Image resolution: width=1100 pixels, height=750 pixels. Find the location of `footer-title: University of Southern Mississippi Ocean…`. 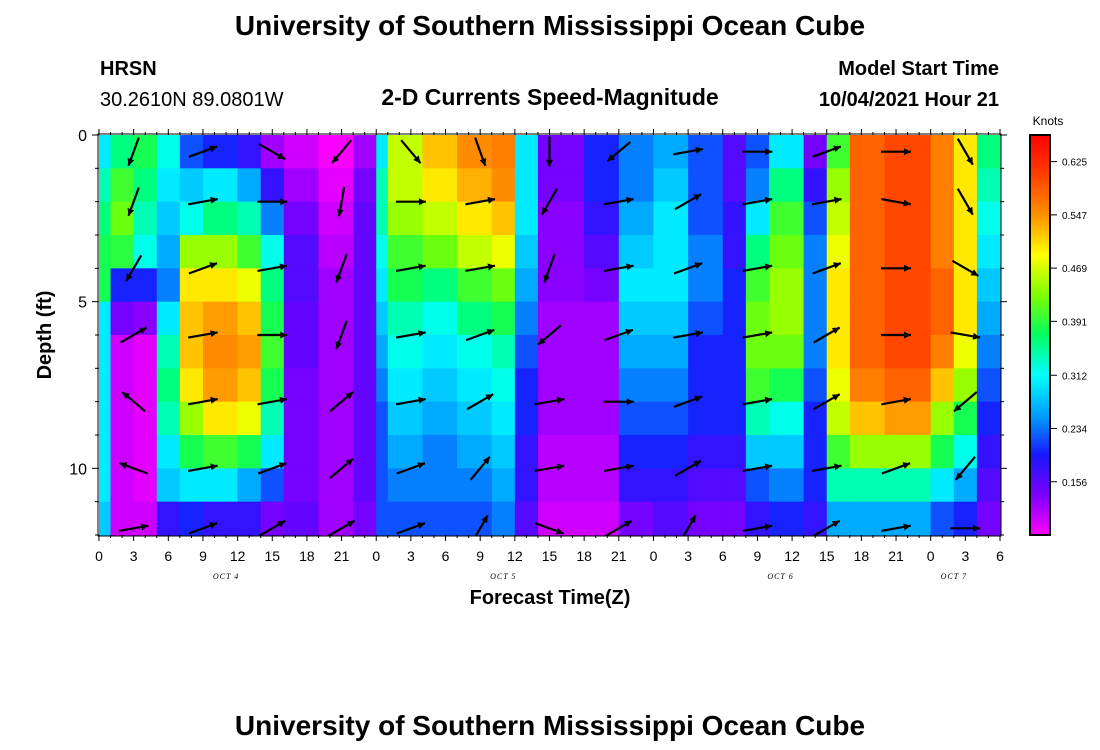

footer-title: University of Southern Mississippi Ocean… is located at coordinates (550, 725).